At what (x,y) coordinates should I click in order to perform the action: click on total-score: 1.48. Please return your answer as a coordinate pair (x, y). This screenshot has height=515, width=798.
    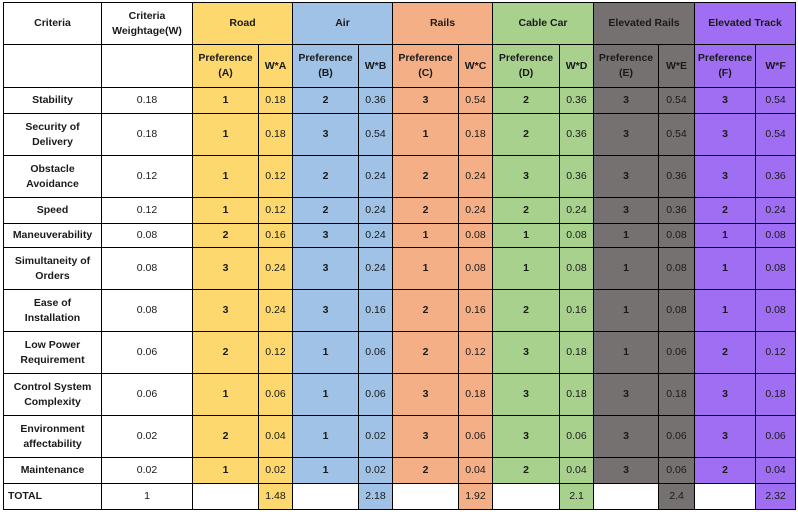
    Looking at the image, I should click on (275, 496).